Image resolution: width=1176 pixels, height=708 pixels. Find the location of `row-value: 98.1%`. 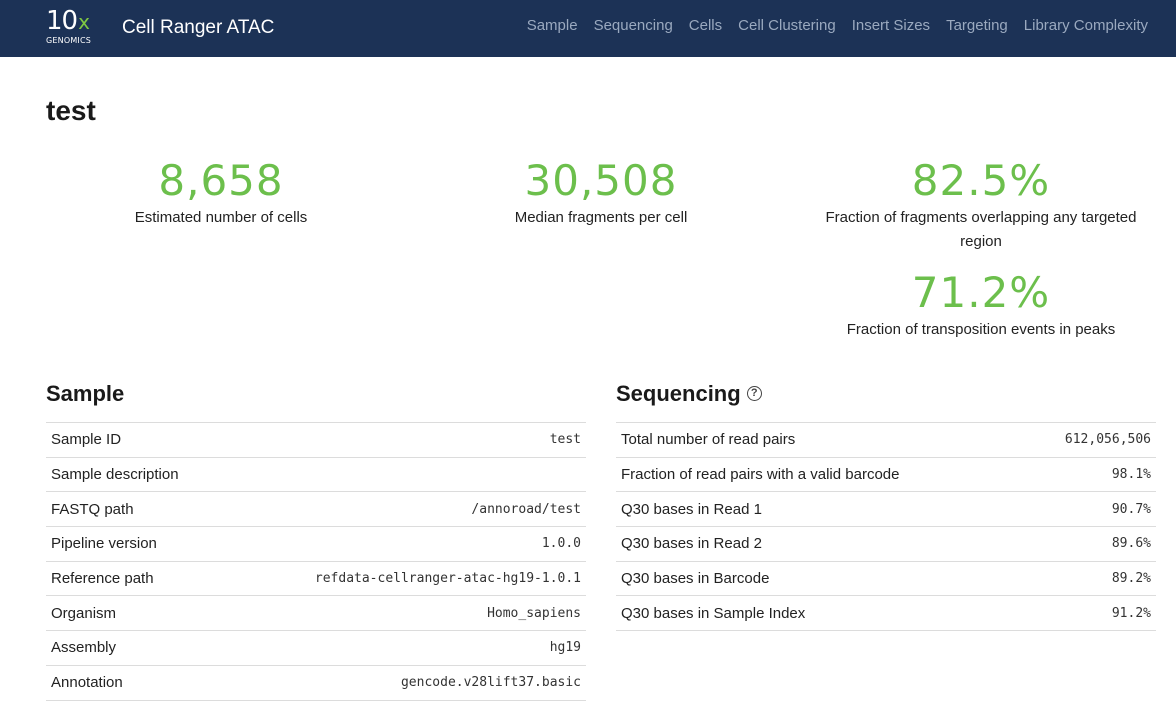

row-value: 98.1% is located at coordinates (1131, 475).